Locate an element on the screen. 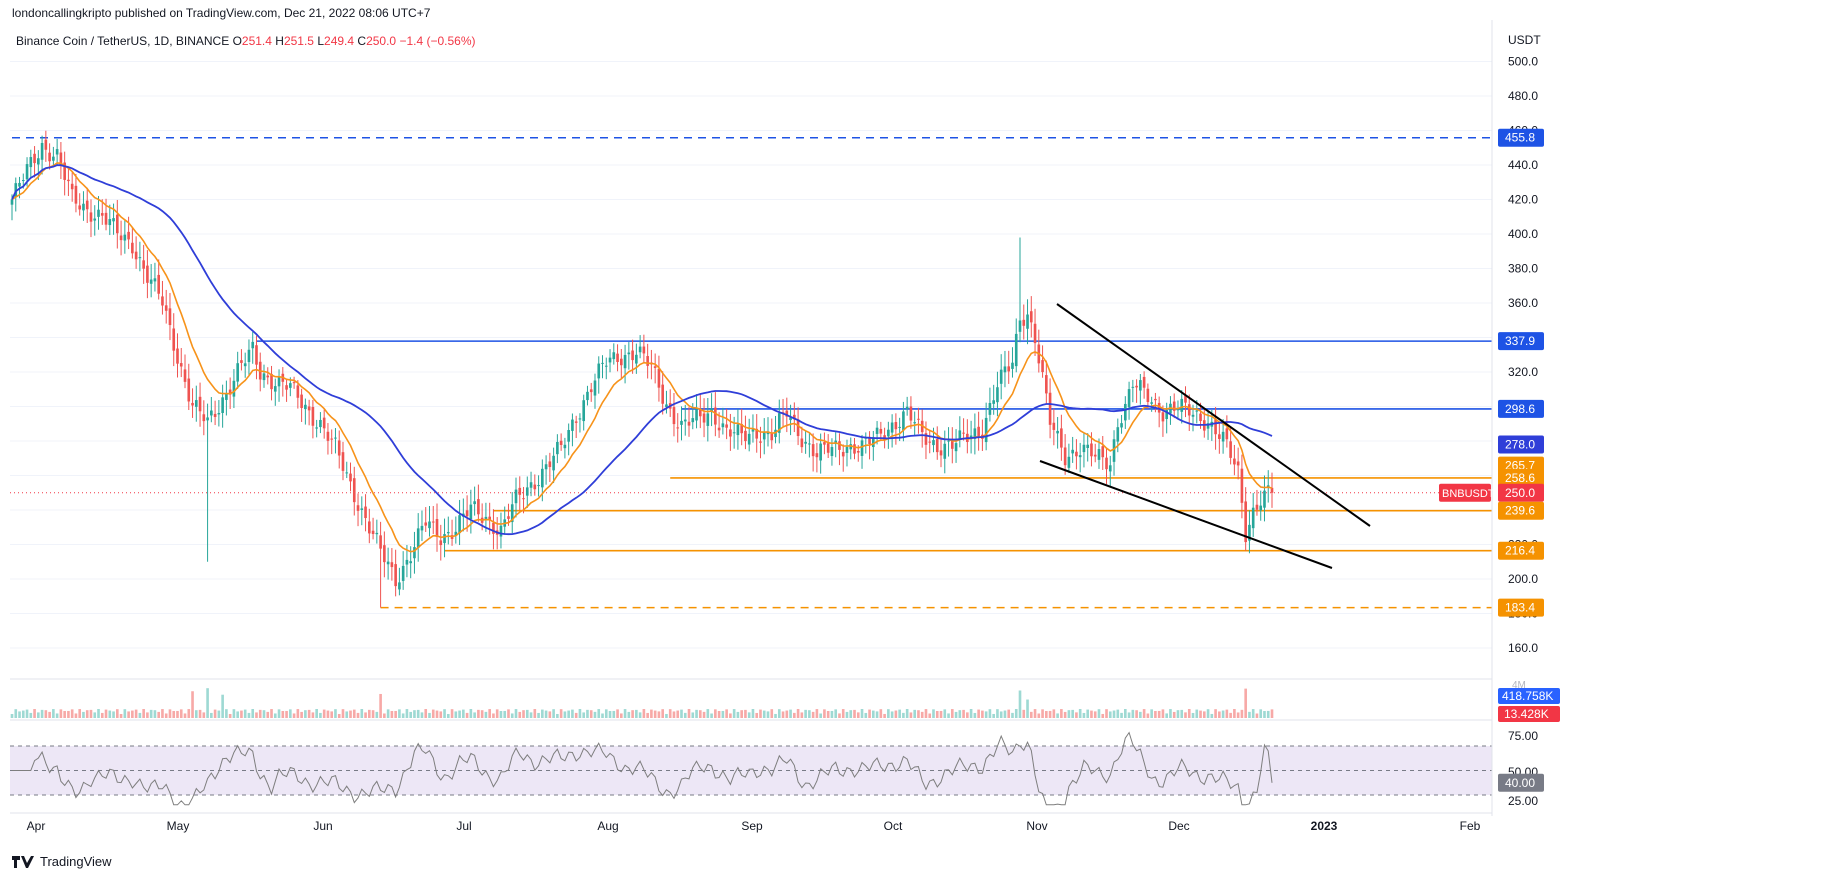 The height and width of the screenshot is (875, 1834). price-label: 298.6 is located at coordinates (1520, 409).